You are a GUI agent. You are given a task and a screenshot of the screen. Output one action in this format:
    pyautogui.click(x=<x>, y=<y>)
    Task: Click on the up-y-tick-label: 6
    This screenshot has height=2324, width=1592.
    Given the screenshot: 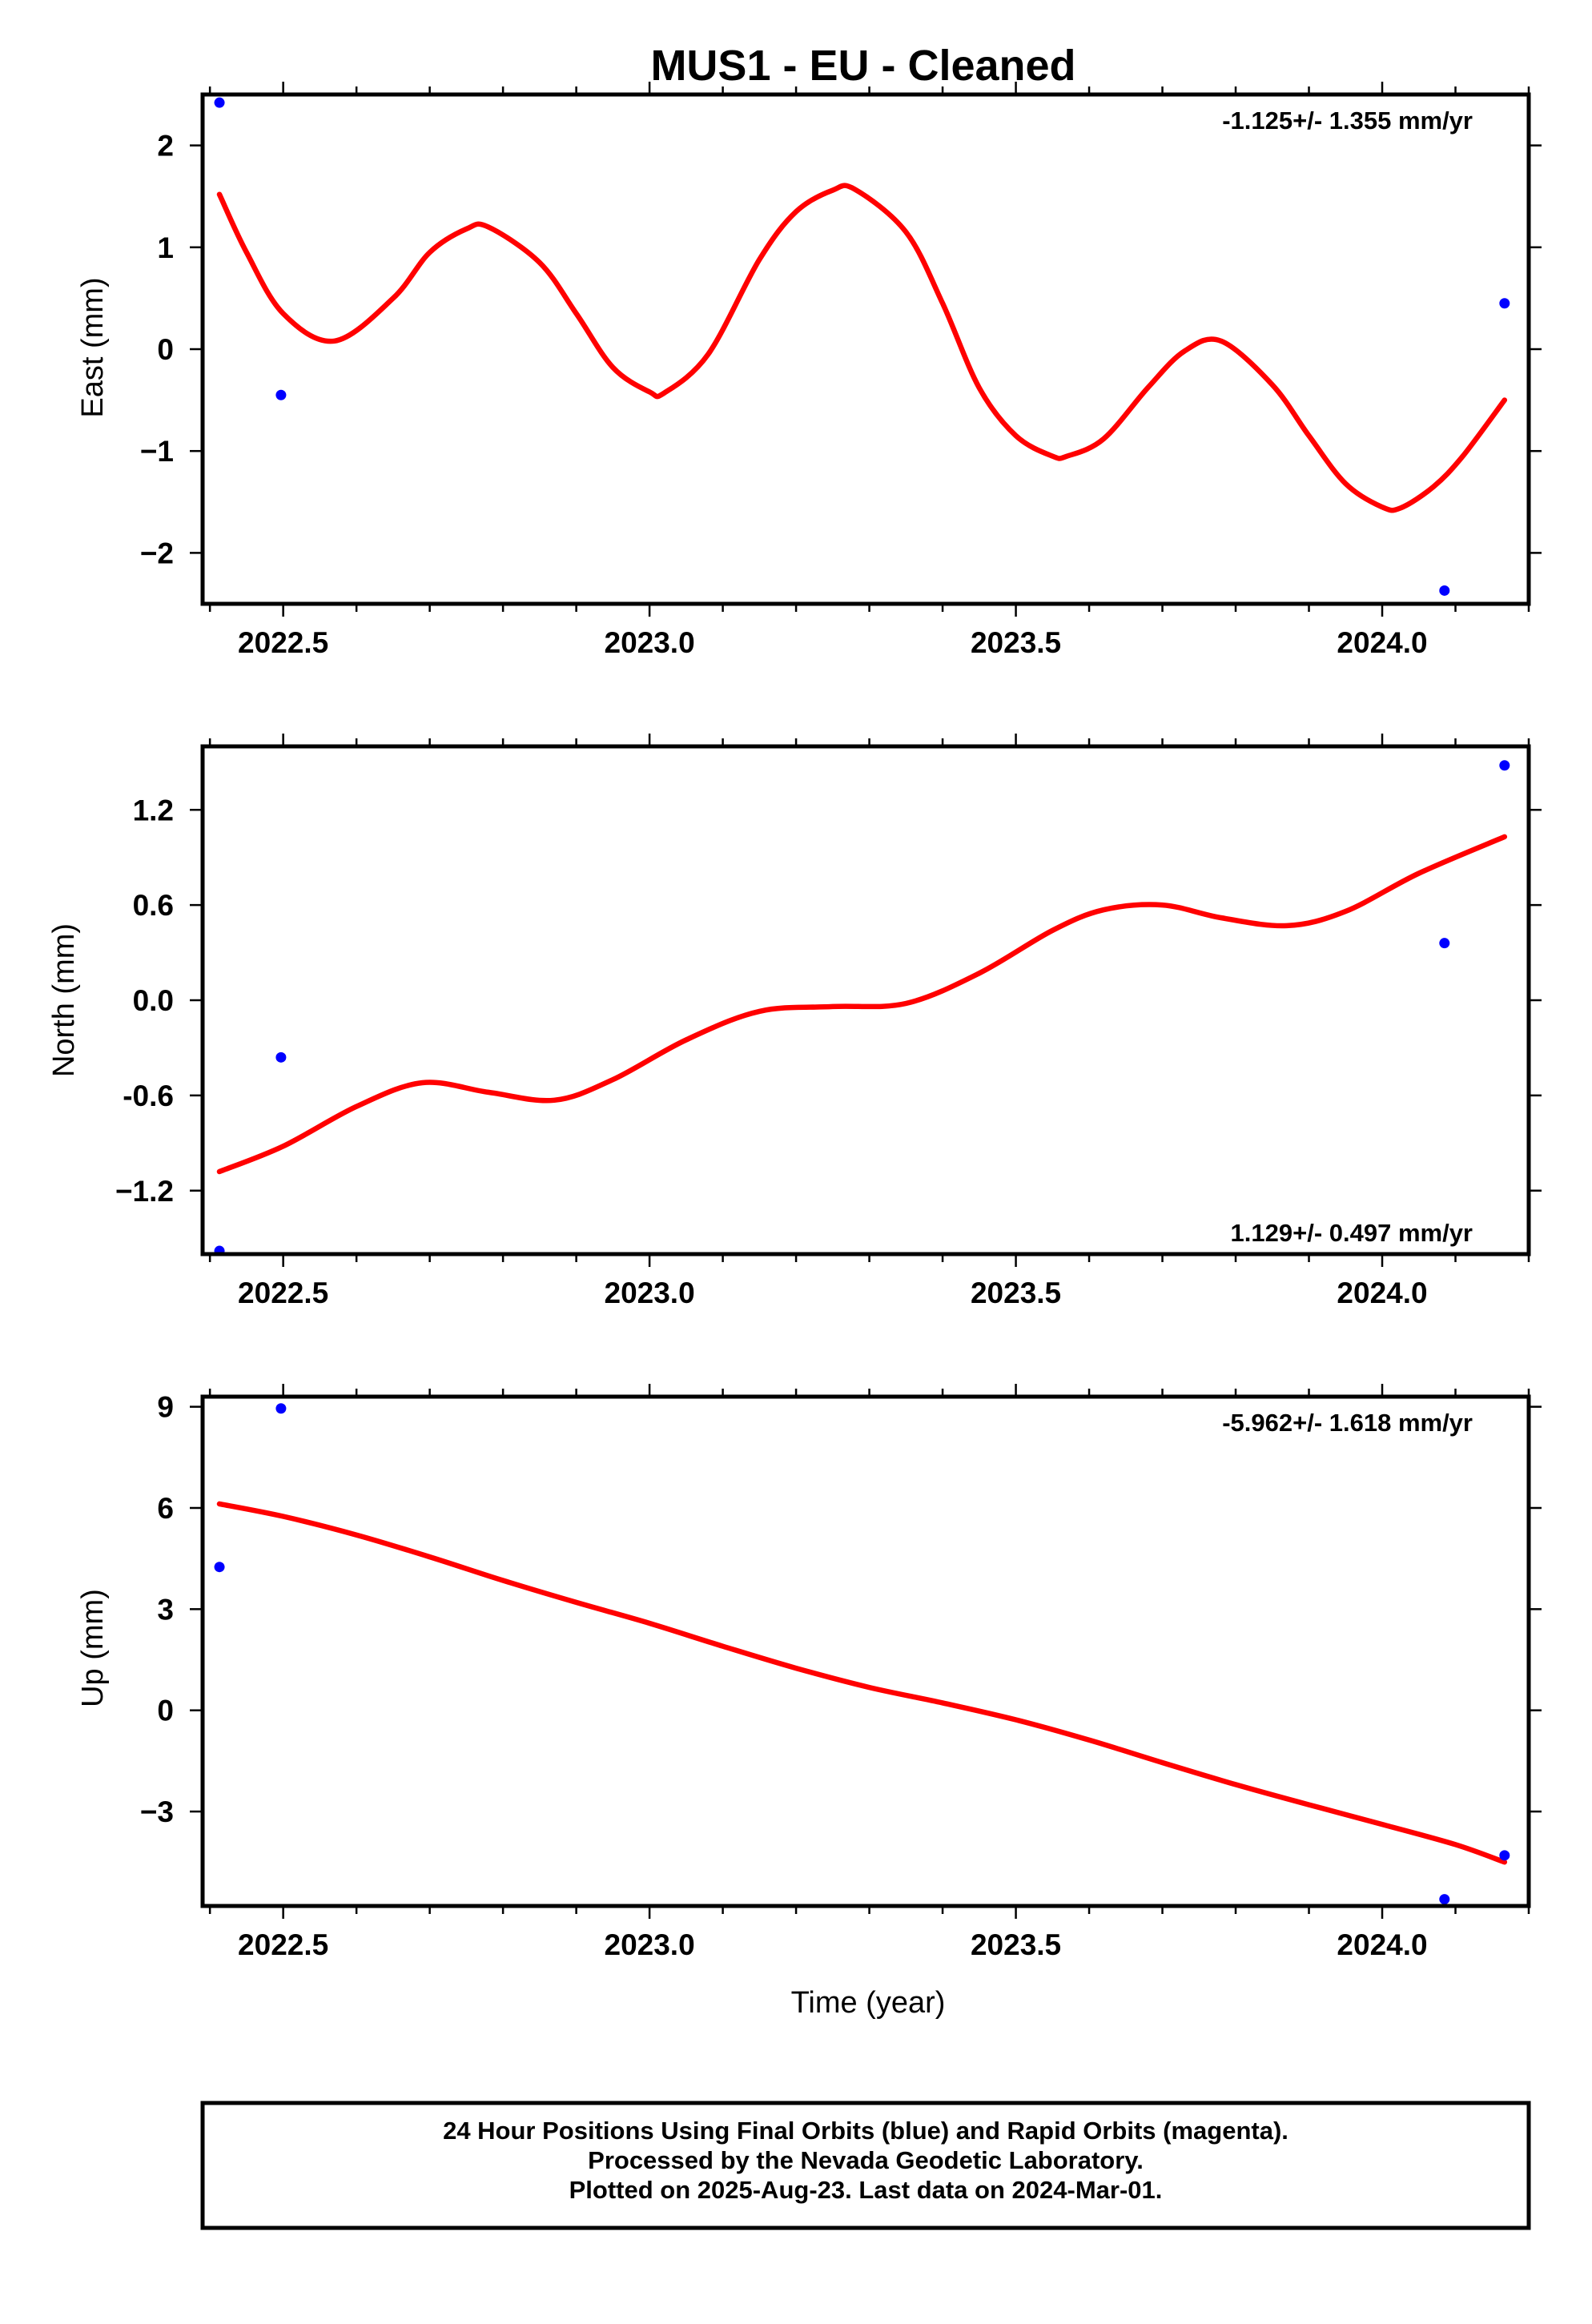 What is the action you would take?
    pyautogui.click(x=165, y=1508)
    